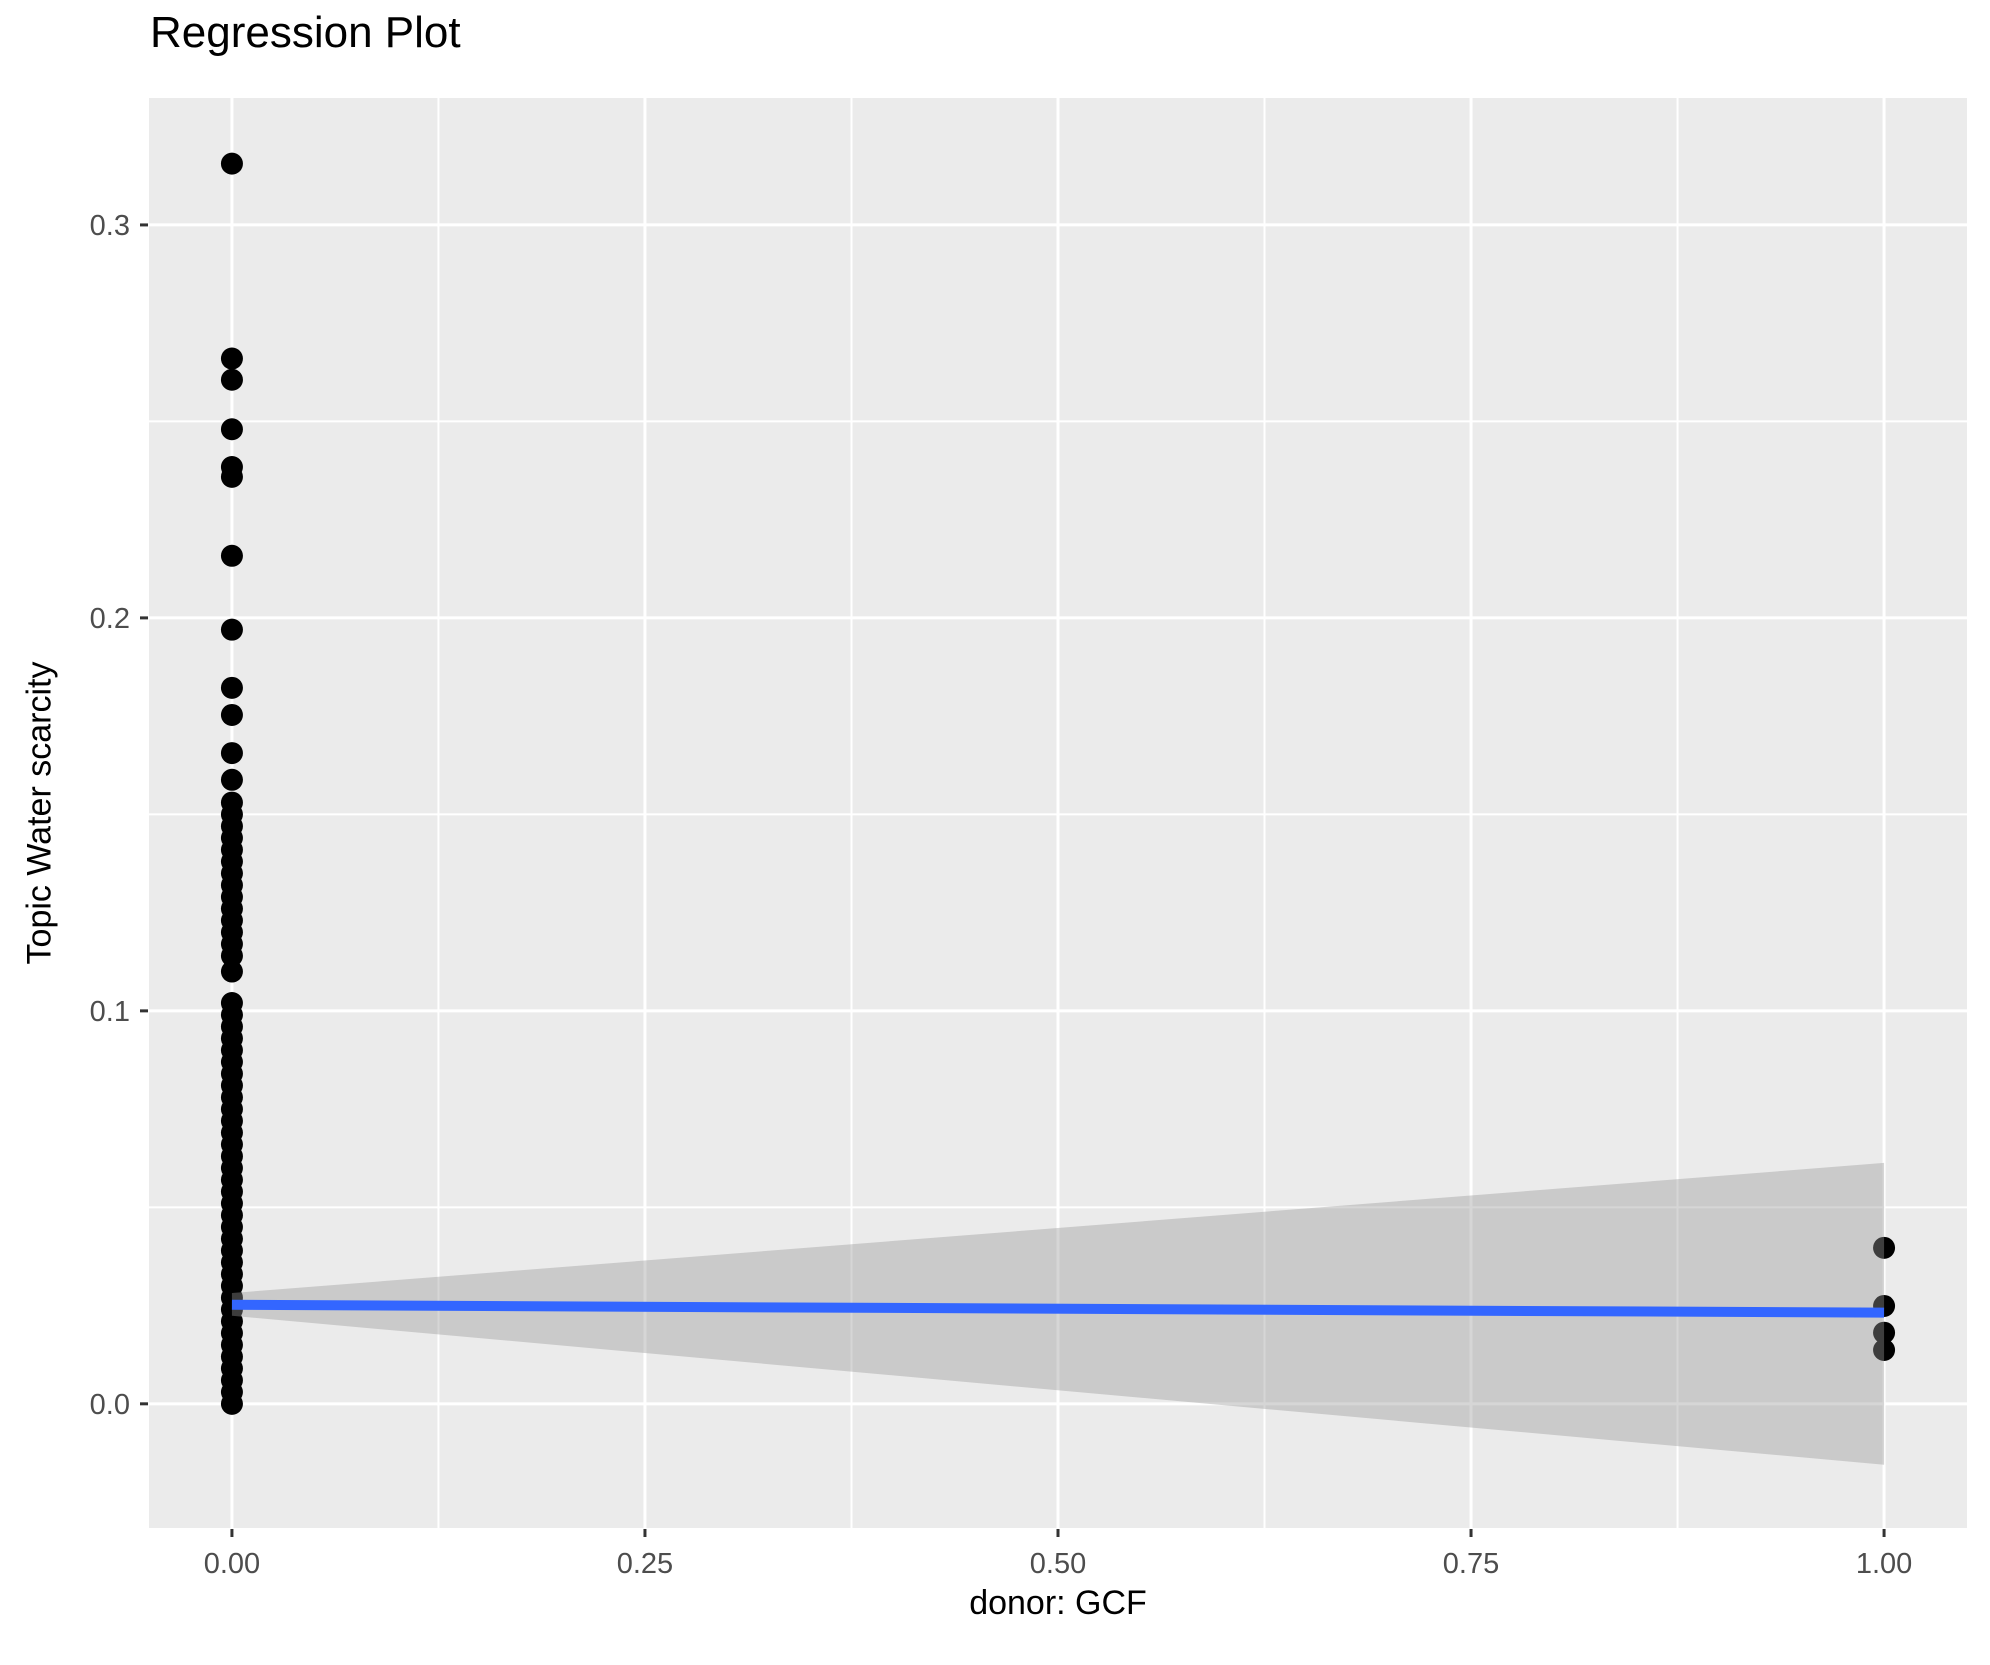  What do you see at coordinates (110, 226) in the screenshot?
I see `y-tick-label: 0.3` at bounding box center [110, 226].